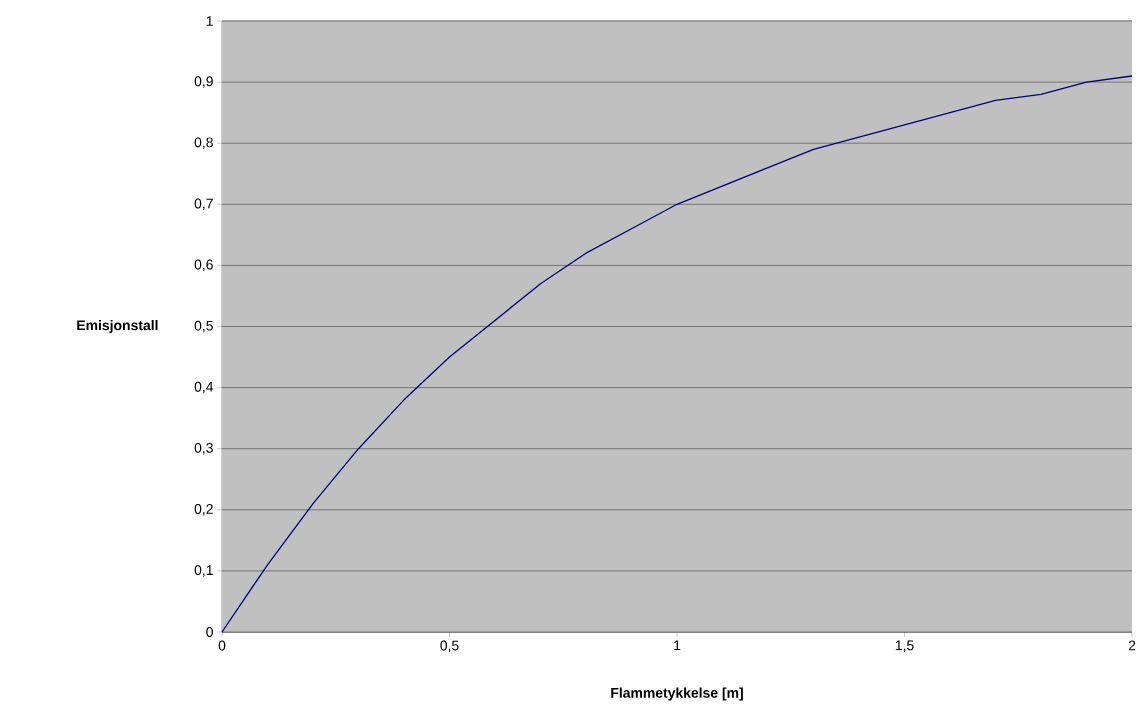 The image size is (1141, 724). Describe the element at coordinates (677, 645) in the screenshot. I see `x-tick-label: 1` at that location.